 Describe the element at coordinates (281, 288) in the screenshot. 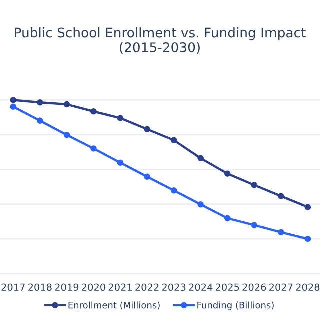

I see `x-tick-label: 2027` at that location.